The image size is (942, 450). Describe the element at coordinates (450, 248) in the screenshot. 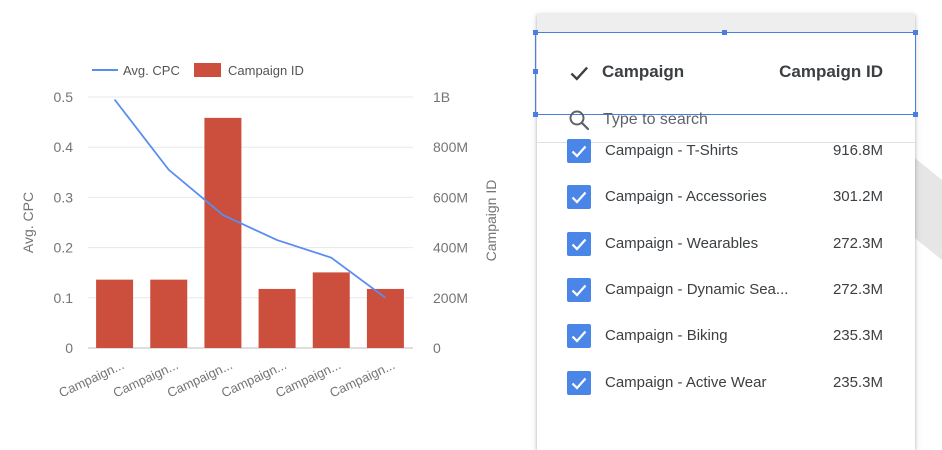

I see `right-tick-label: 400M` at that location.